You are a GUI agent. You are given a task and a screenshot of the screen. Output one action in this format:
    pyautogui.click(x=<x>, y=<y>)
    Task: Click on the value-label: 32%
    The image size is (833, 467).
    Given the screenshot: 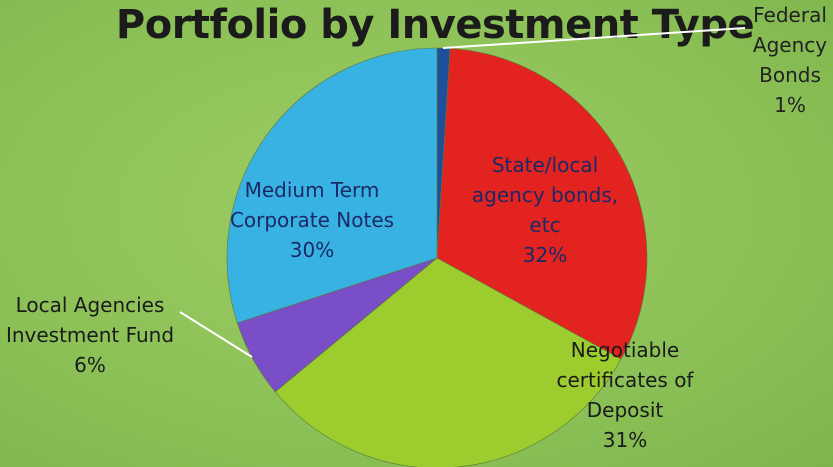 What is the action you would take?
    pyautogui.click(x=545, y=255)
    